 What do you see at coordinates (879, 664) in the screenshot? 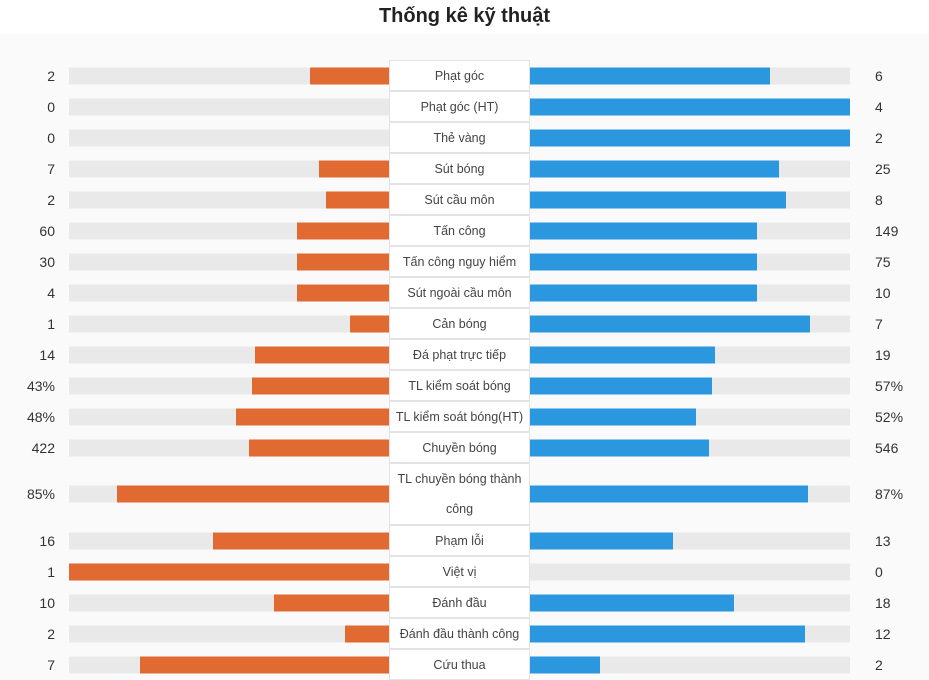
I see `away-value: 2` at bounding box center [879, 664].